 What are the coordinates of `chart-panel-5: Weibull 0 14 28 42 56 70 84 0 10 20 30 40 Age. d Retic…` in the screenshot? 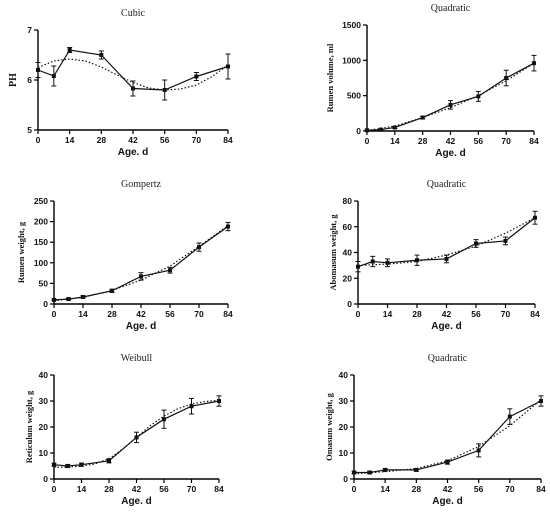 It's located at (124, 430).